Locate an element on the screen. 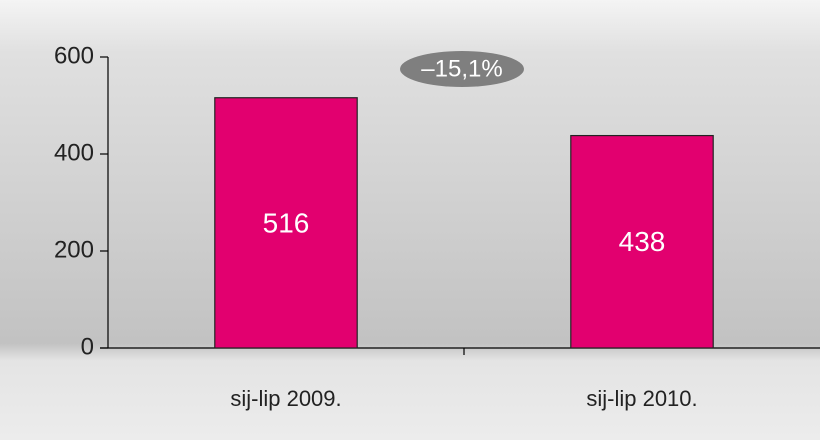 The image size is (820, 440). y-tick-label: 0 is located at coordinates (87, 346).